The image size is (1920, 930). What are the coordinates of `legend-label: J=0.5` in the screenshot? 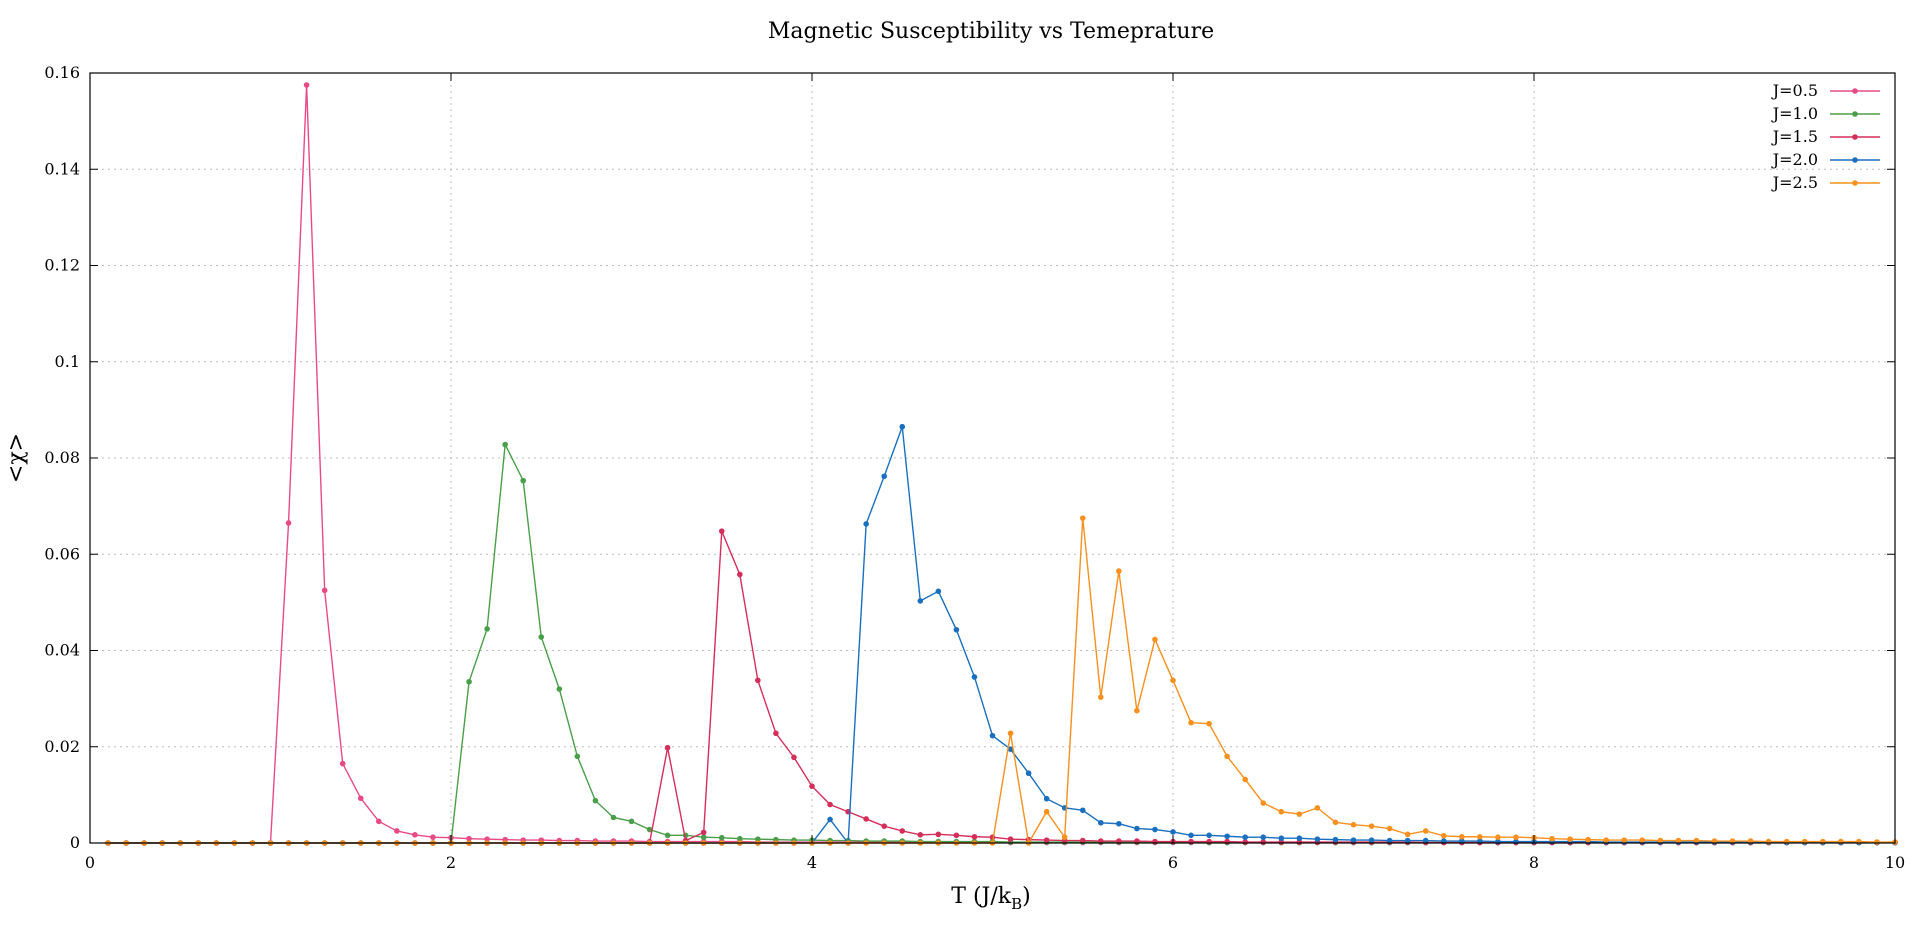 It's located at (1794, 90).